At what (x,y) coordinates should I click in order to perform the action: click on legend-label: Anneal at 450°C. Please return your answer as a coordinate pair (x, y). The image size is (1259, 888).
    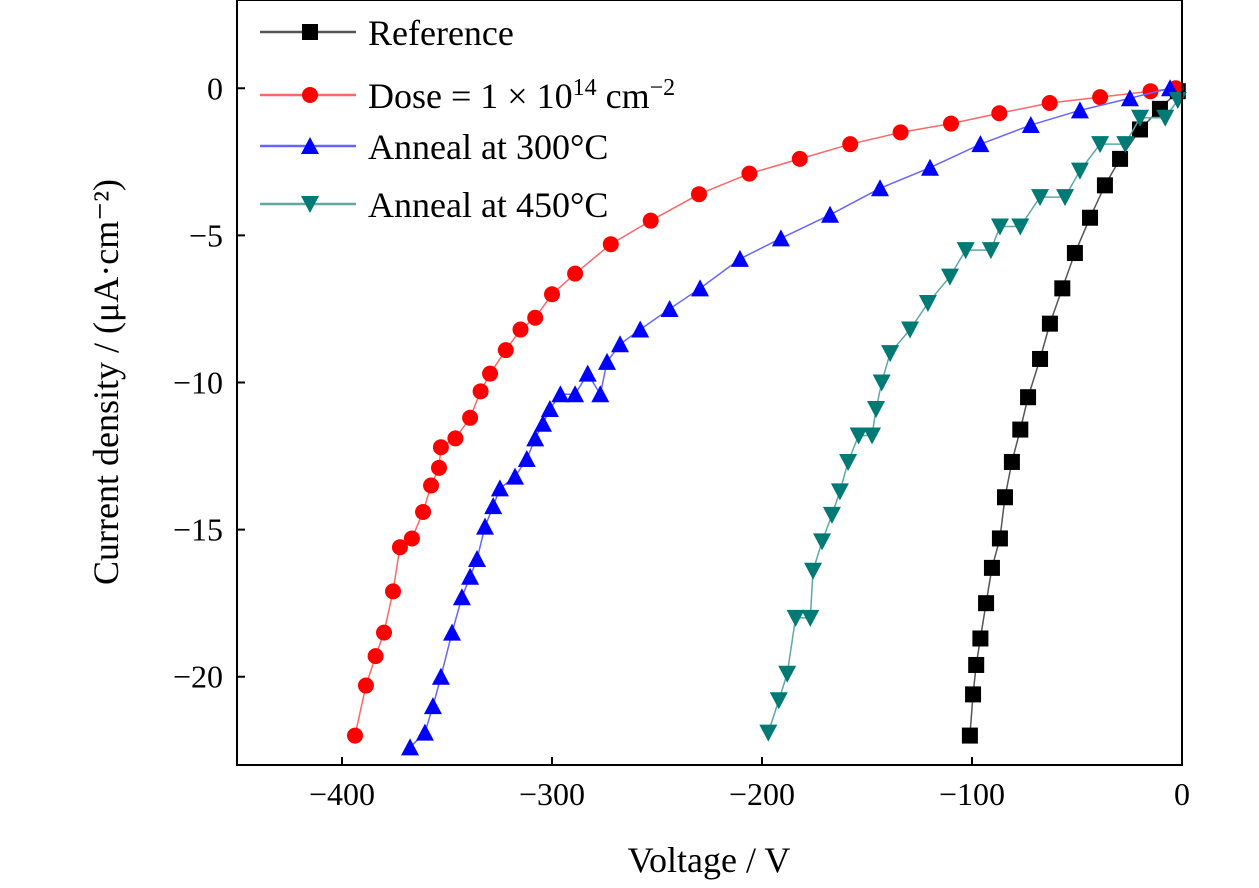
    Looking at the image, I should click on (488, 205).